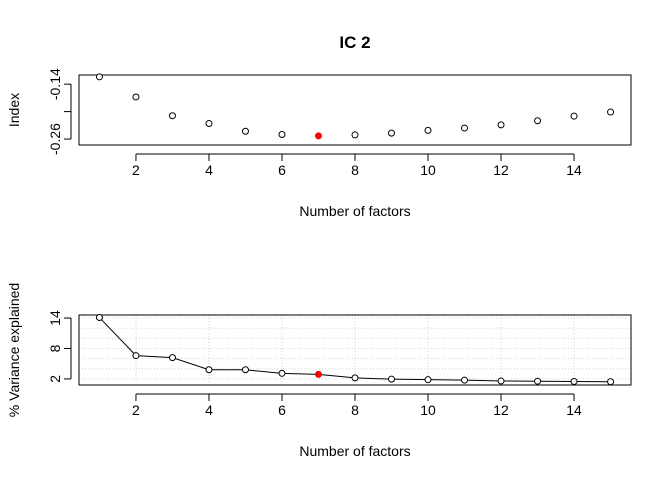 The width and height of the screenshot is (672, 480). Describe the element at coordinates (354, 211) in the screenshot. I see `index-x-axis-label: Number of factors` at that location.